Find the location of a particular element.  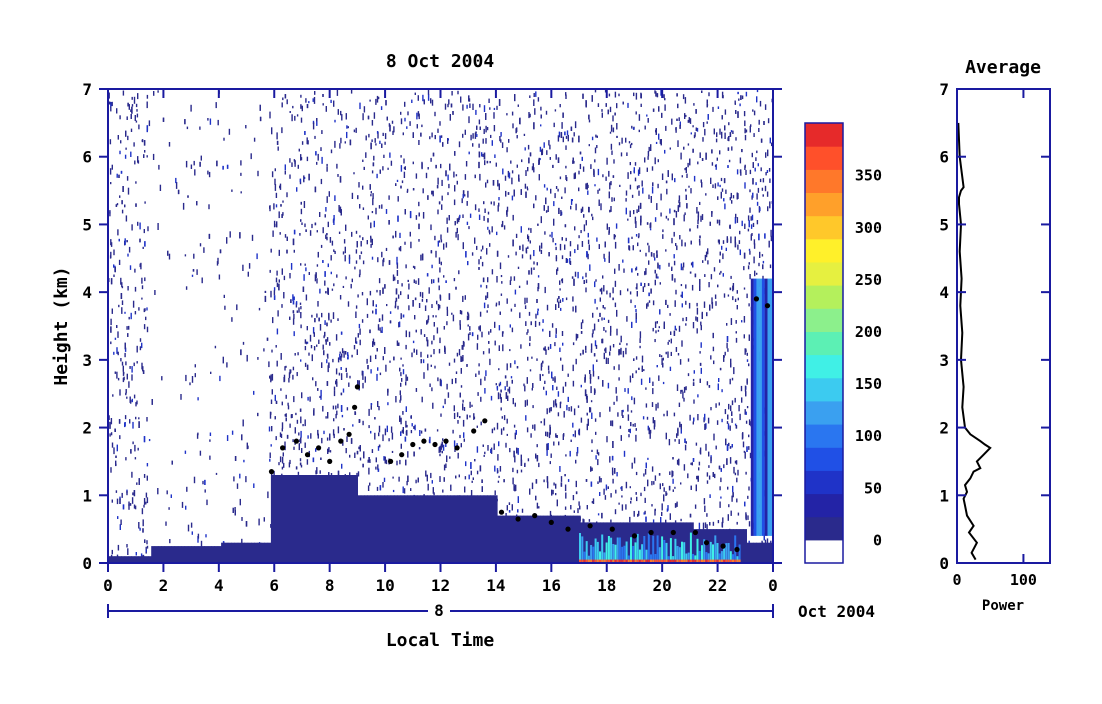

y-tick-label: 0 is located at coordinates (87, 563).